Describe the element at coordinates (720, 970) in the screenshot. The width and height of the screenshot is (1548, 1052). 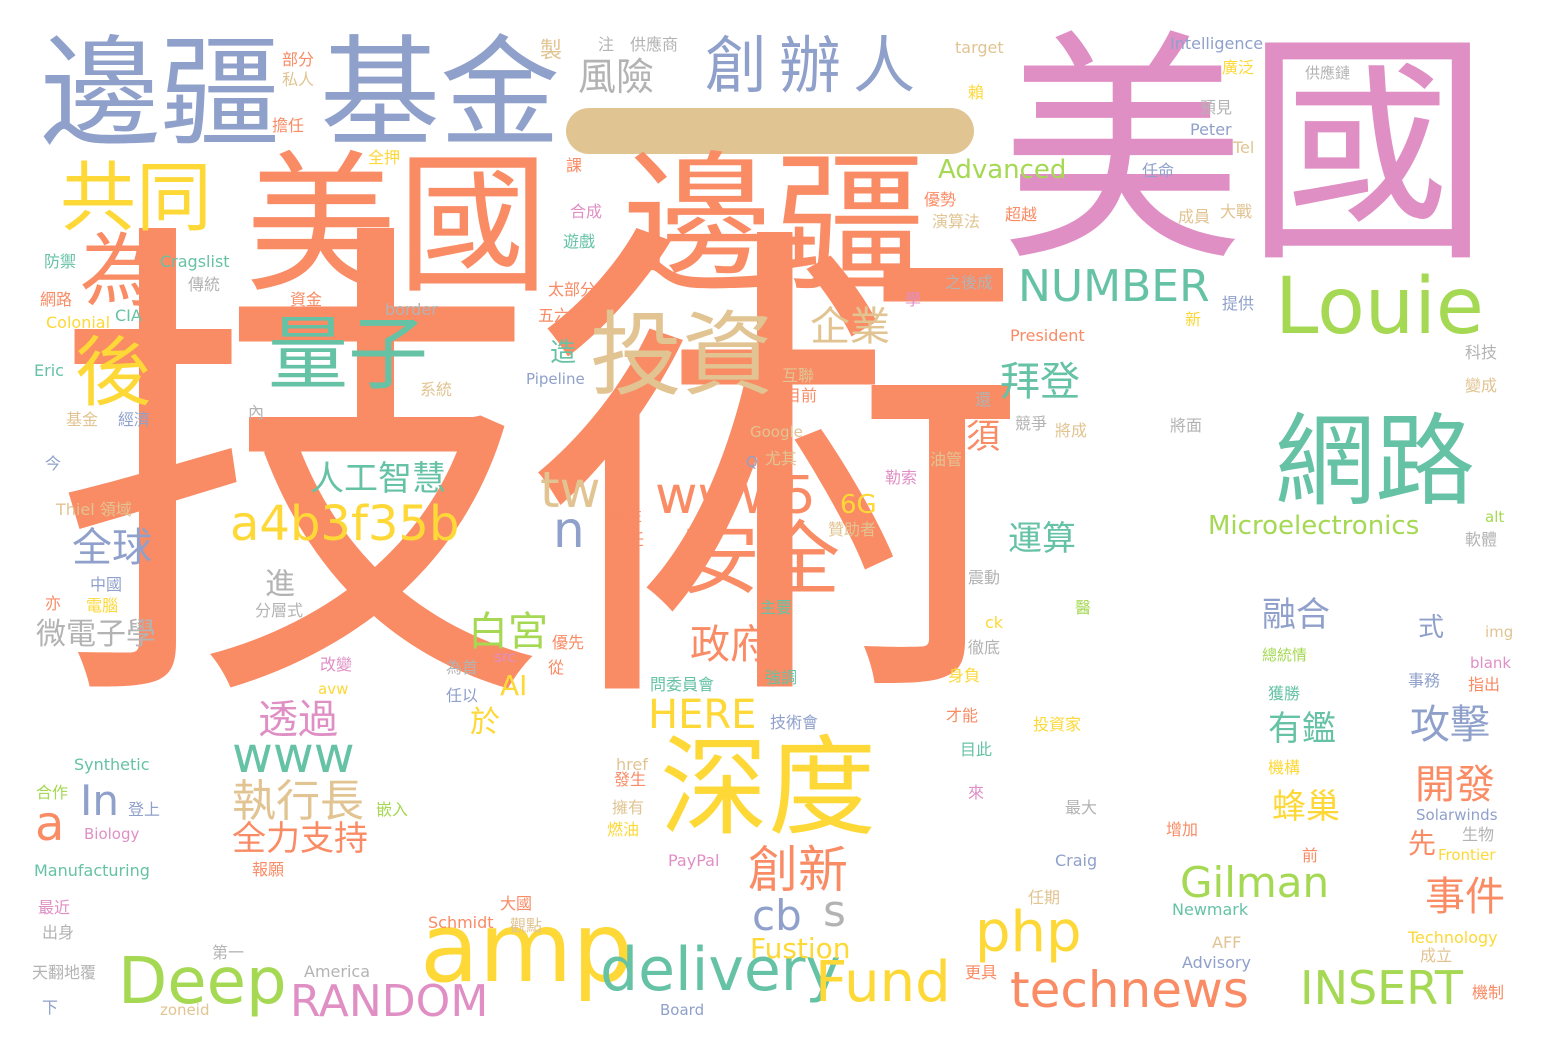
I see `word: delivery` at that location.